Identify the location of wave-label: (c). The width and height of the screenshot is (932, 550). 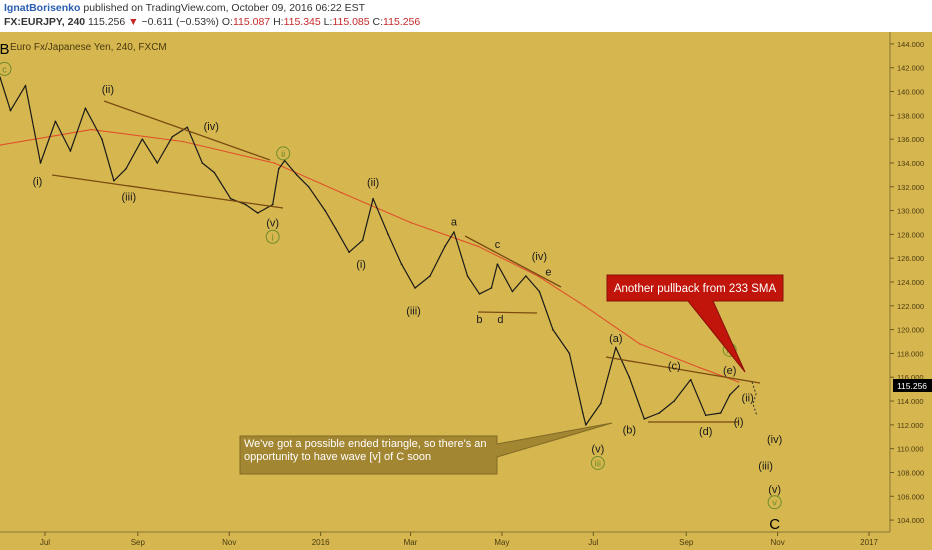
(674, 366).